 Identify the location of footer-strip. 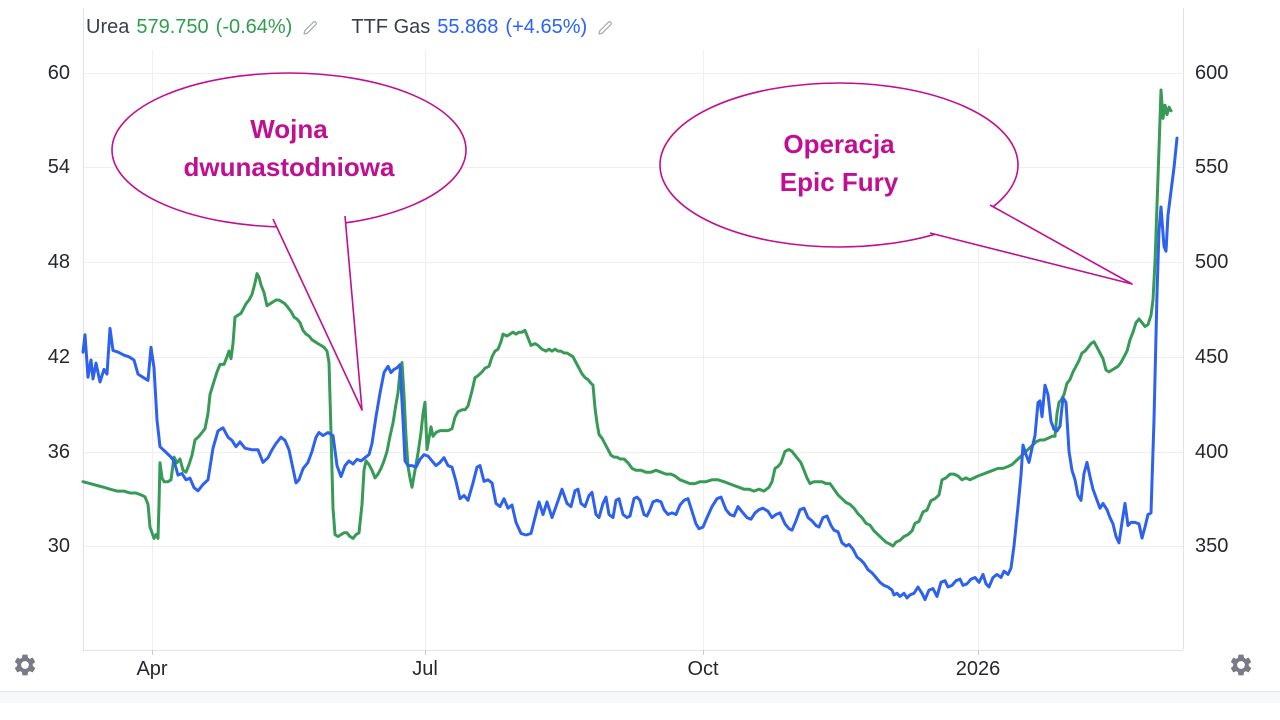
(640, 697).